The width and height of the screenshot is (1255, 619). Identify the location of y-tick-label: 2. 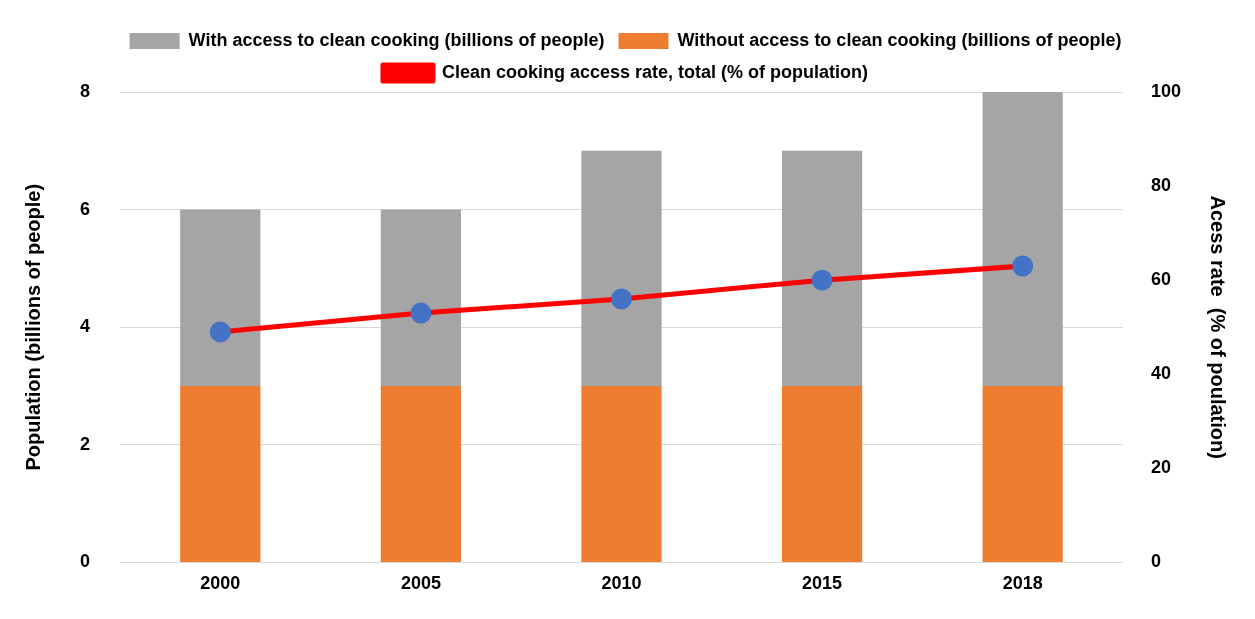
(85, 443).